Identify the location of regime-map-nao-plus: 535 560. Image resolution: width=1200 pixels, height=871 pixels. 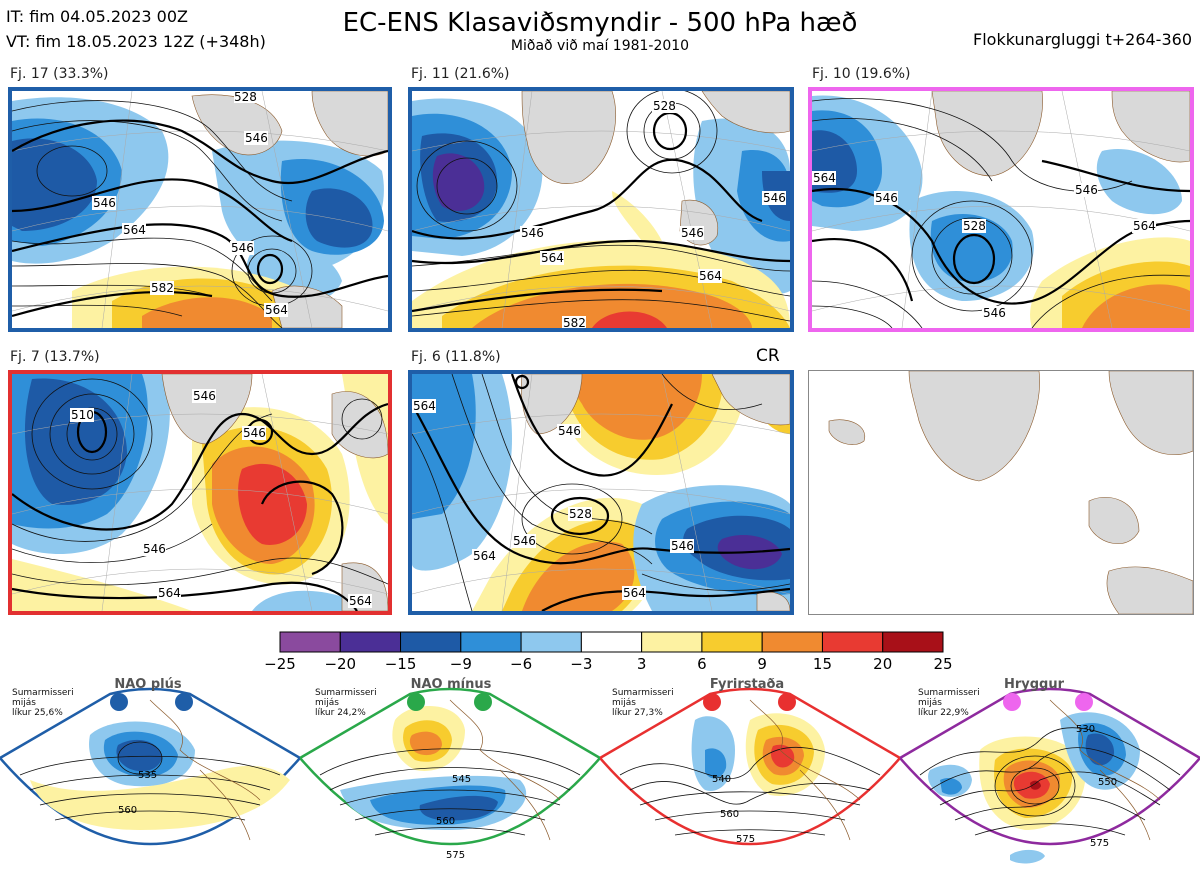
(150, 766).